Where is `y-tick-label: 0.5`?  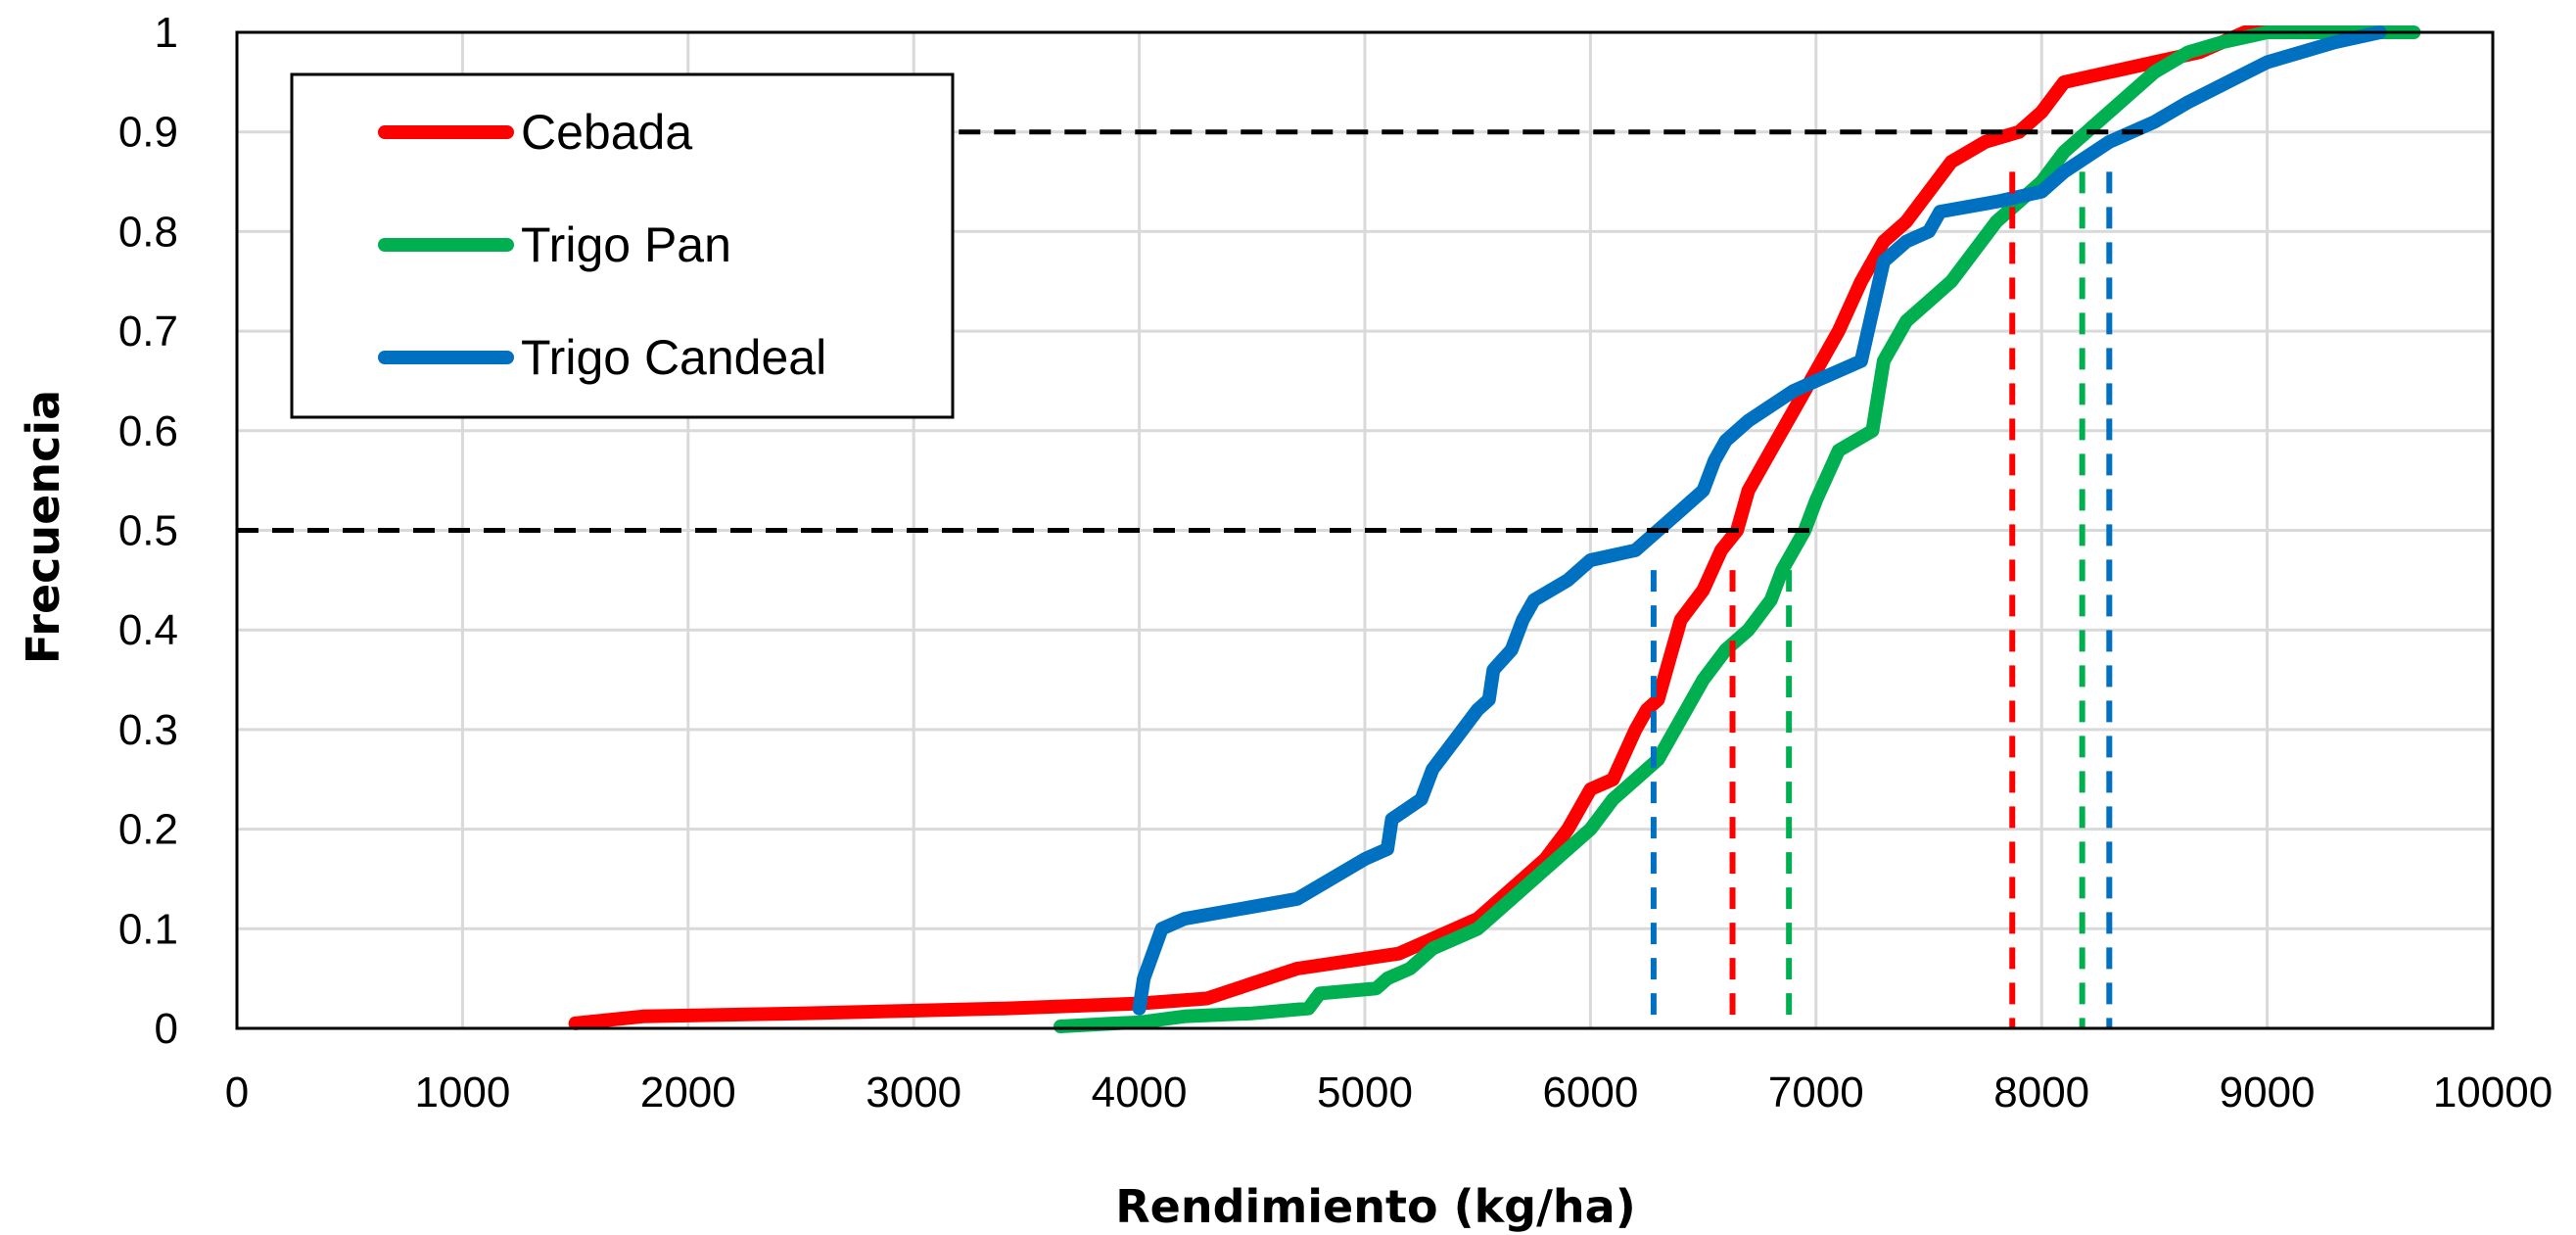
y-tick-label: 0.5 is located at coordinates (148, 531).